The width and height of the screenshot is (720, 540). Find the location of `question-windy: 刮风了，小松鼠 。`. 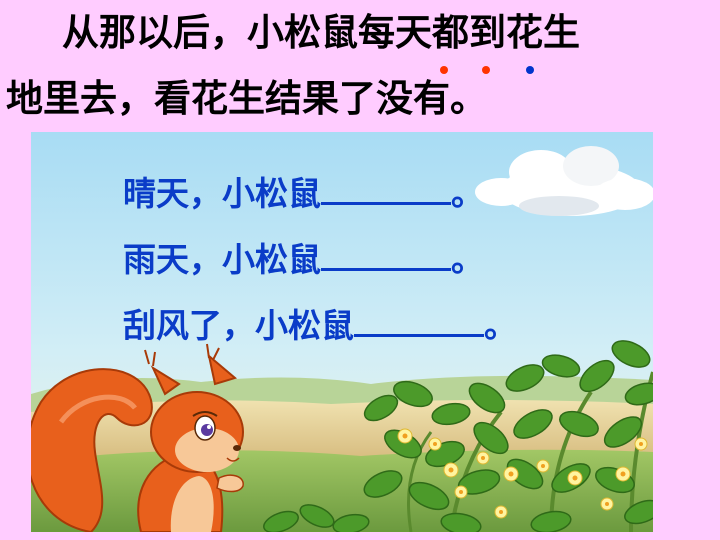

question-windy: 刮风了，小松鼠 。 is located at coordinates (320, 326).